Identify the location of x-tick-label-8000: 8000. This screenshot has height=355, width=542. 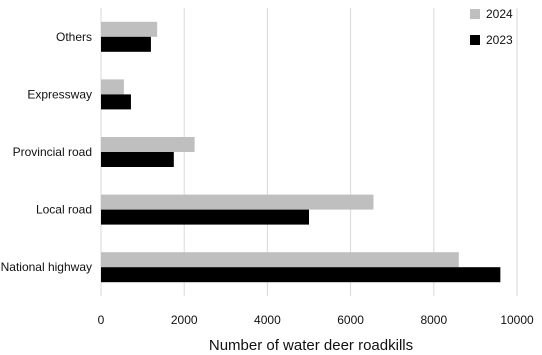
(433, 320).